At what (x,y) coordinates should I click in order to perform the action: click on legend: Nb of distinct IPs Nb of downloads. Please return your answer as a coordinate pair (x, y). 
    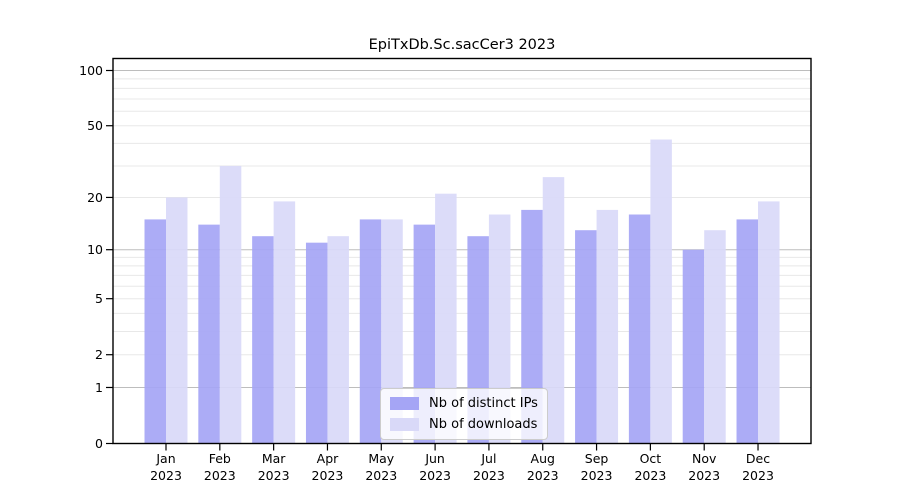
    Looking at the image, I should click on (464, 414).